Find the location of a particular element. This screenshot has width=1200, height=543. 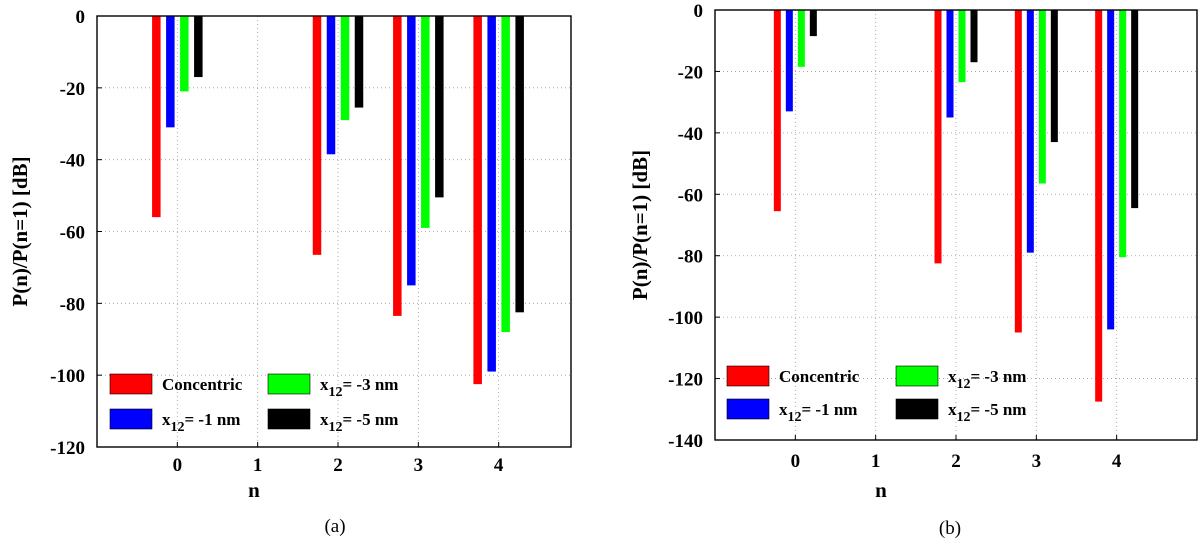

panel-a-bar-series-1-n3 is located at coordinates (411, 151).